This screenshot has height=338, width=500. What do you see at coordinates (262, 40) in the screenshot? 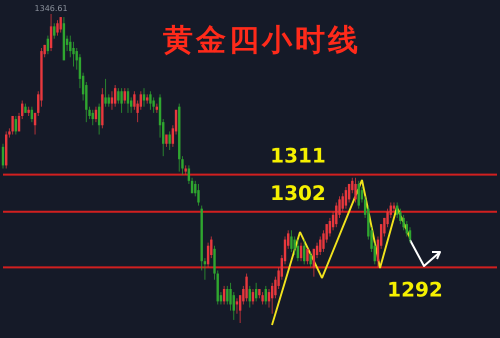
I see `chart-title: 黄金四小时线` at bounding box center [262, 40].